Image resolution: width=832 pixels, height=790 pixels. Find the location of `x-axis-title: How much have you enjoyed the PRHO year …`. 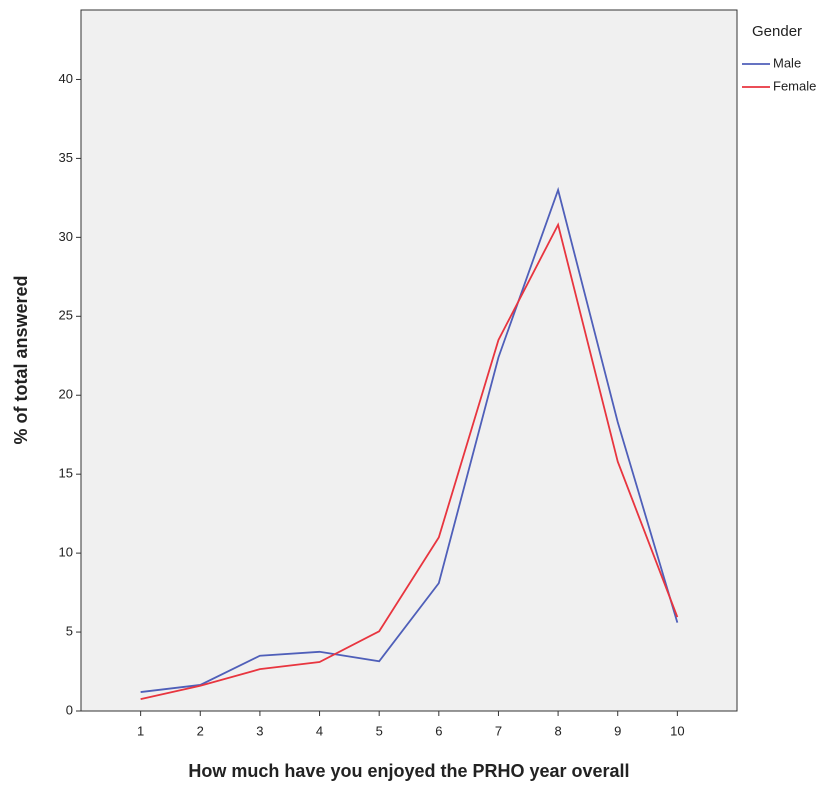

x-axis-title: How much have you enjoyed the PRHO year … is located at coordinates (408, 771).